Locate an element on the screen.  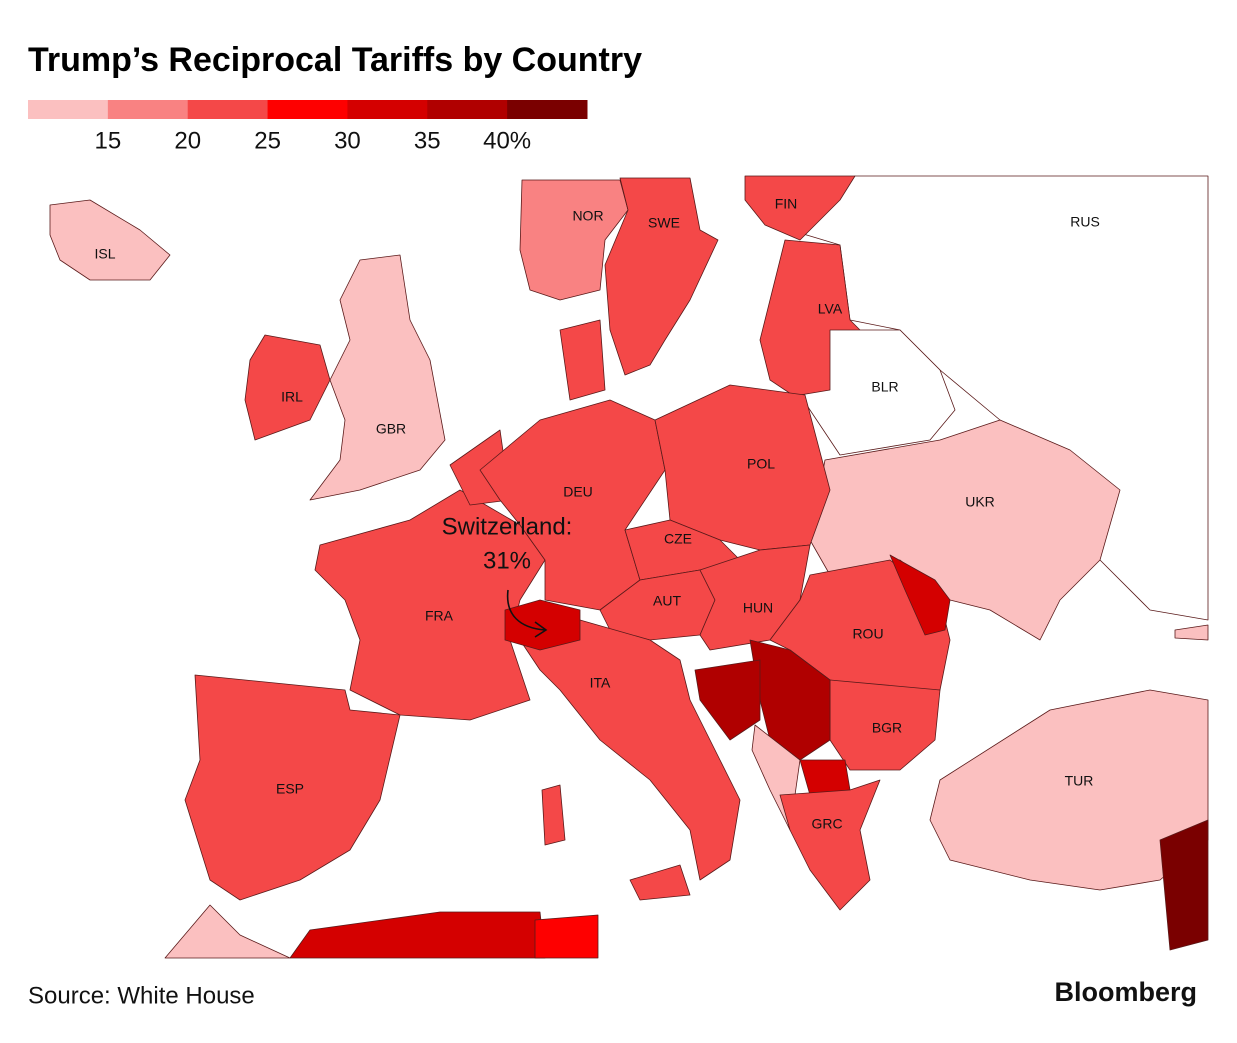
country-label: FRA is located at coordinates (439, 616).